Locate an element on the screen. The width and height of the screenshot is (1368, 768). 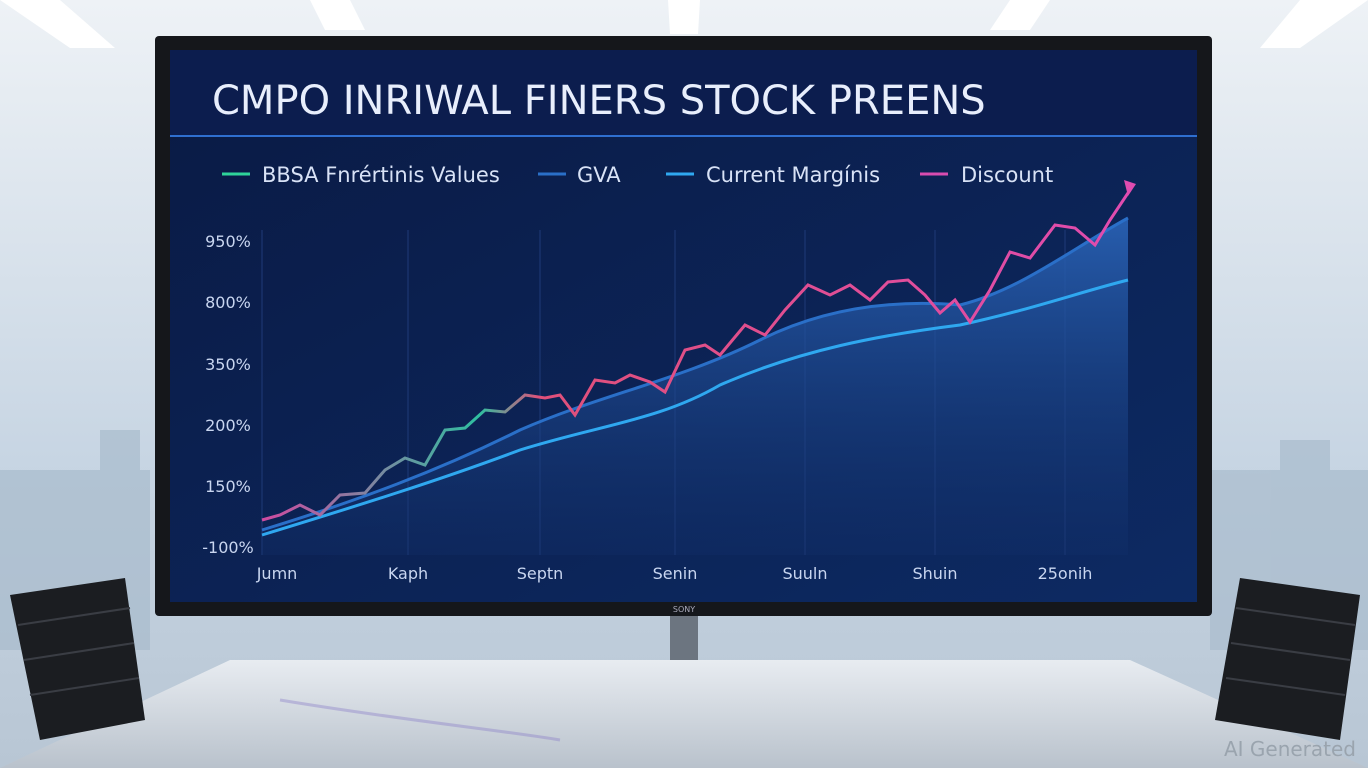
brand: SONY is located at coordinates (684, 609).